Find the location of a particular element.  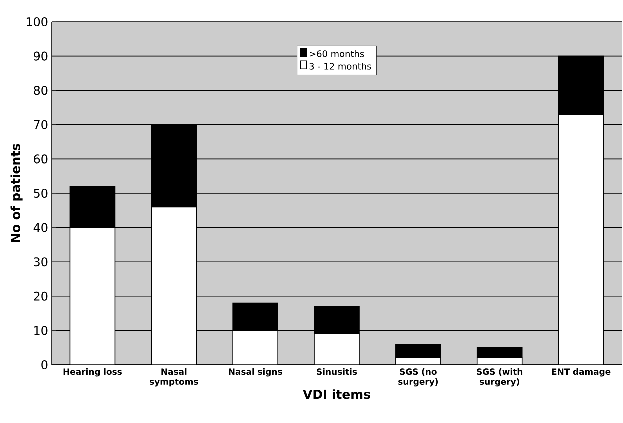

y-tick-label: 20 is located at coordinates (41, 296).